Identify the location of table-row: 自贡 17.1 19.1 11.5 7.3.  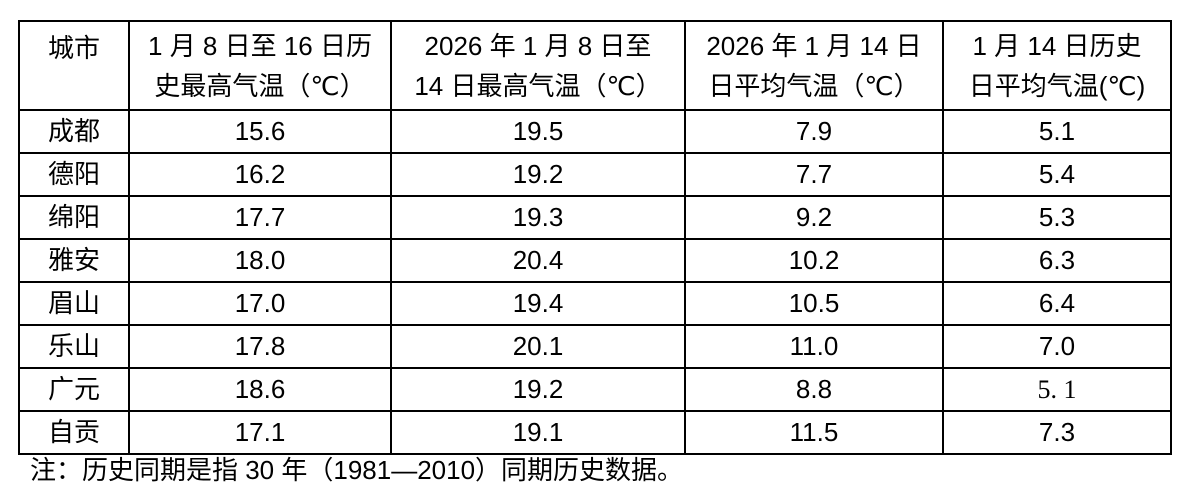
(595, 432).